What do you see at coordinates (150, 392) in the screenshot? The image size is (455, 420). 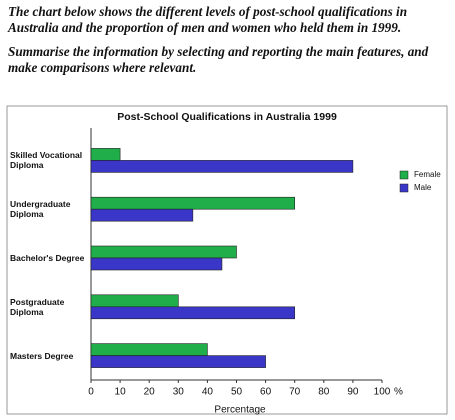 I see `x-tick-label: 20` at bounding box center [150, 392].